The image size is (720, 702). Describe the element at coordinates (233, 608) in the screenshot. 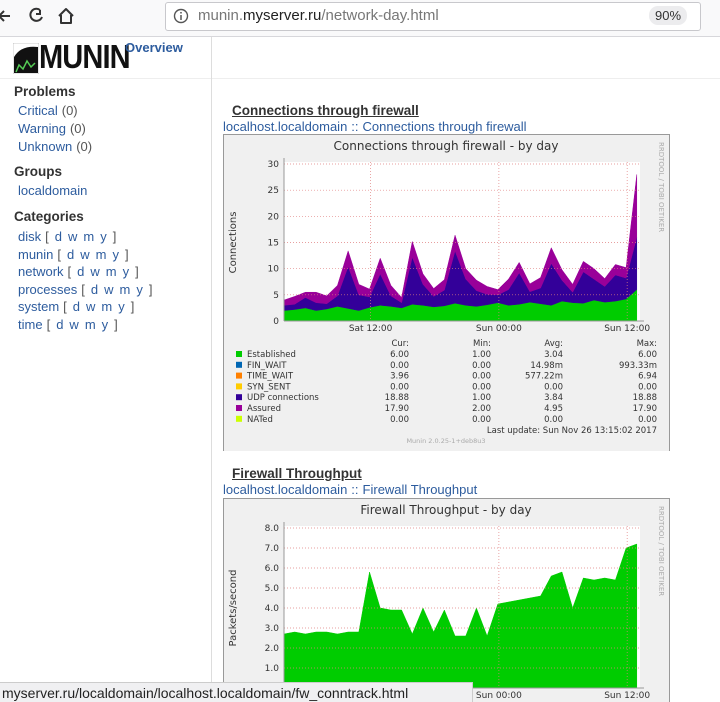

I see `y-axis-label: Packets/second` at that location.